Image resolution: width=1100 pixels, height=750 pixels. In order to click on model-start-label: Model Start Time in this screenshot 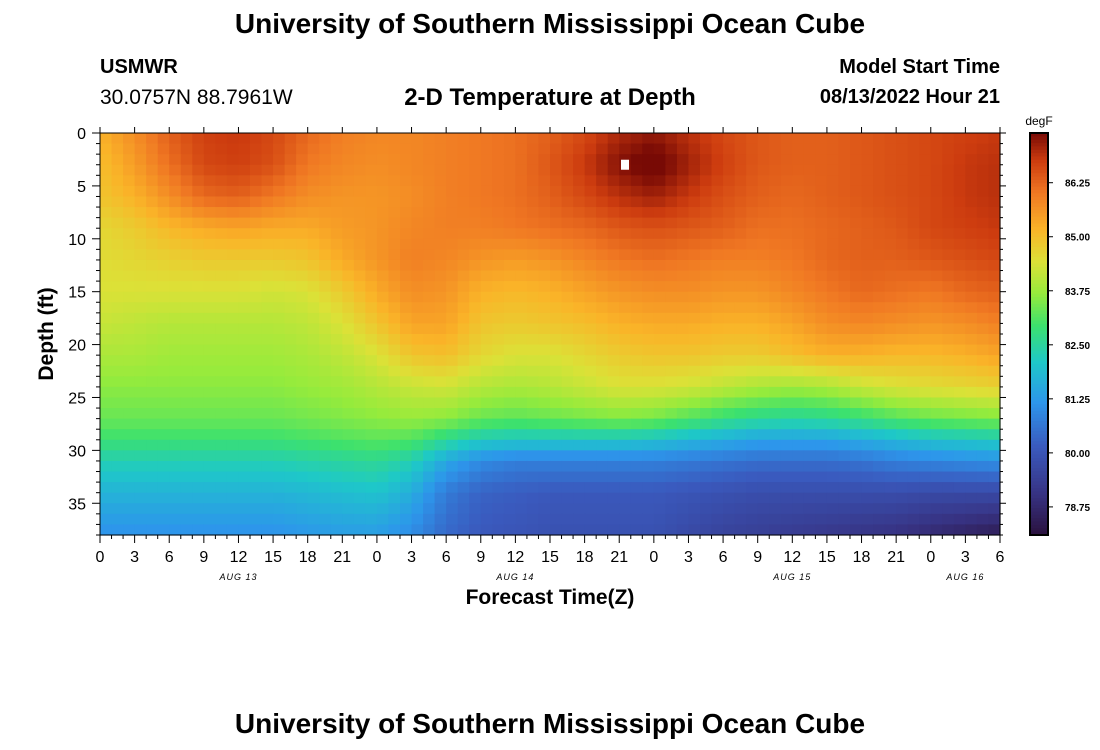, I will do `click(919, 67)`.